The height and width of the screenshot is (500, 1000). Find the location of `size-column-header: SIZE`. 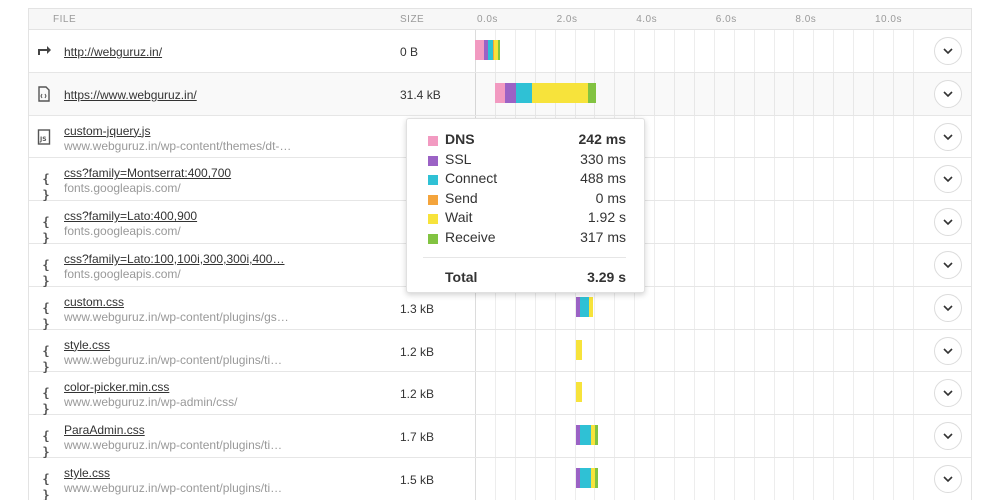

size-column-header: SIZE is located at coordinates (412, 19).